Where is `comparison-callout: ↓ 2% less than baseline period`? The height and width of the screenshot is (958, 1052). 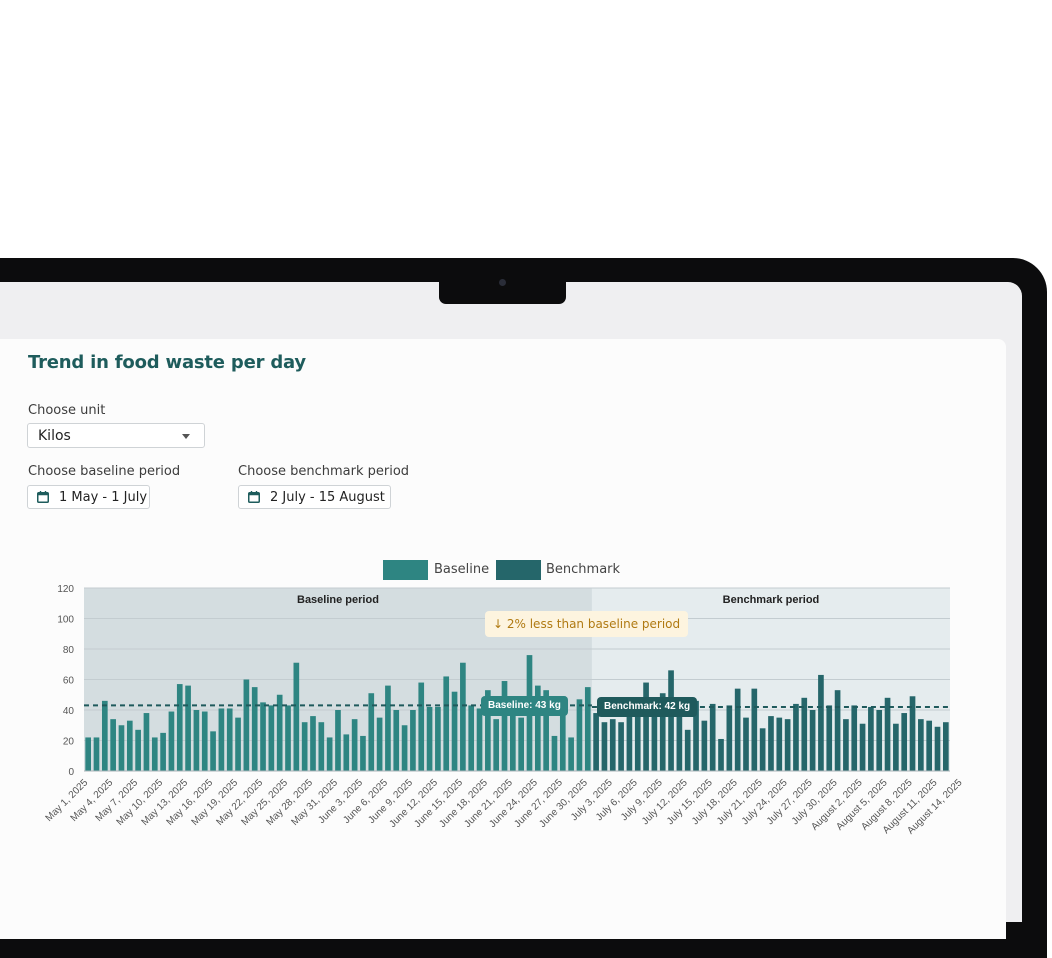
comparison-callout: ↓ 2% less than baseline period is located at coordinates (587, 624).